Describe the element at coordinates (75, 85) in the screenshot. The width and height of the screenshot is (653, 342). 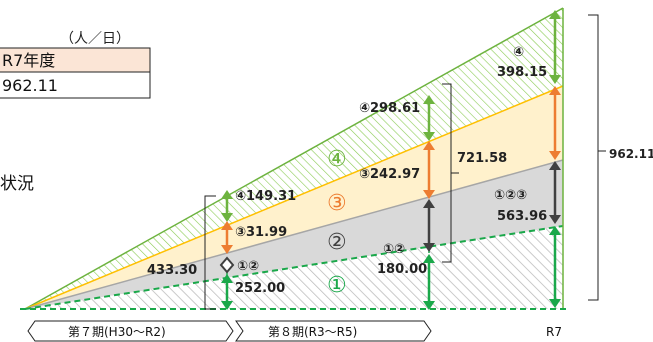
I see `table-value-cell` at that location.